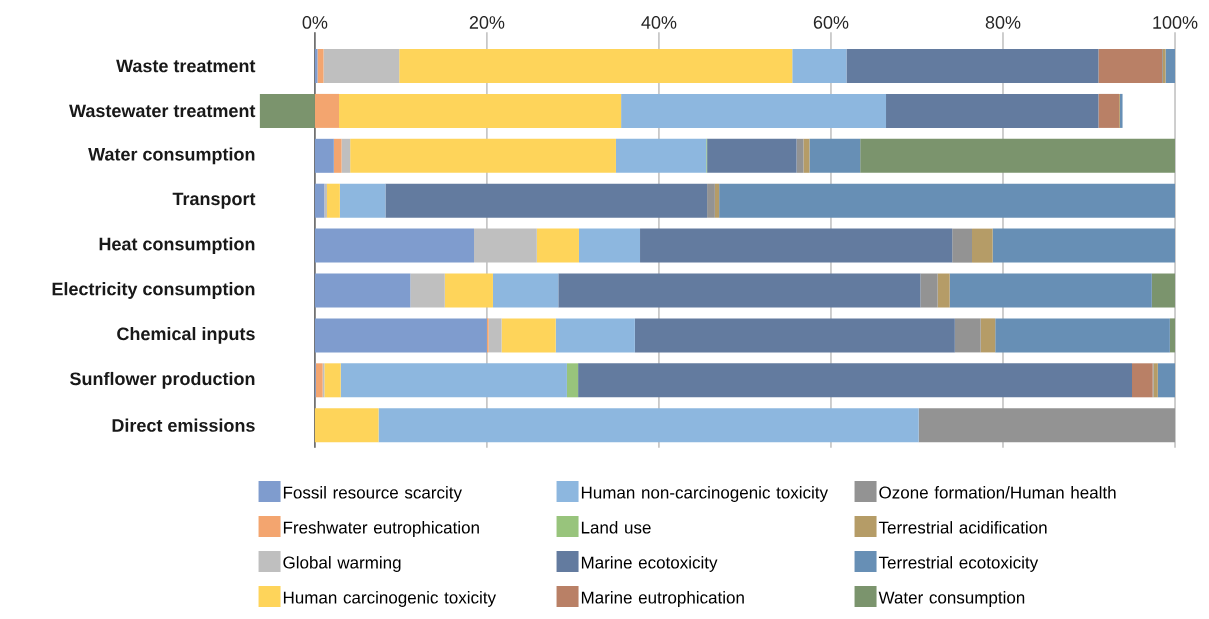 The height and width of the screenshot is (619, 1209). What do you see at coordinates (389, 599) in the screenshot?
I see `legend-label: Human carcinogenic toxicity` at bounding box center [389, 599].